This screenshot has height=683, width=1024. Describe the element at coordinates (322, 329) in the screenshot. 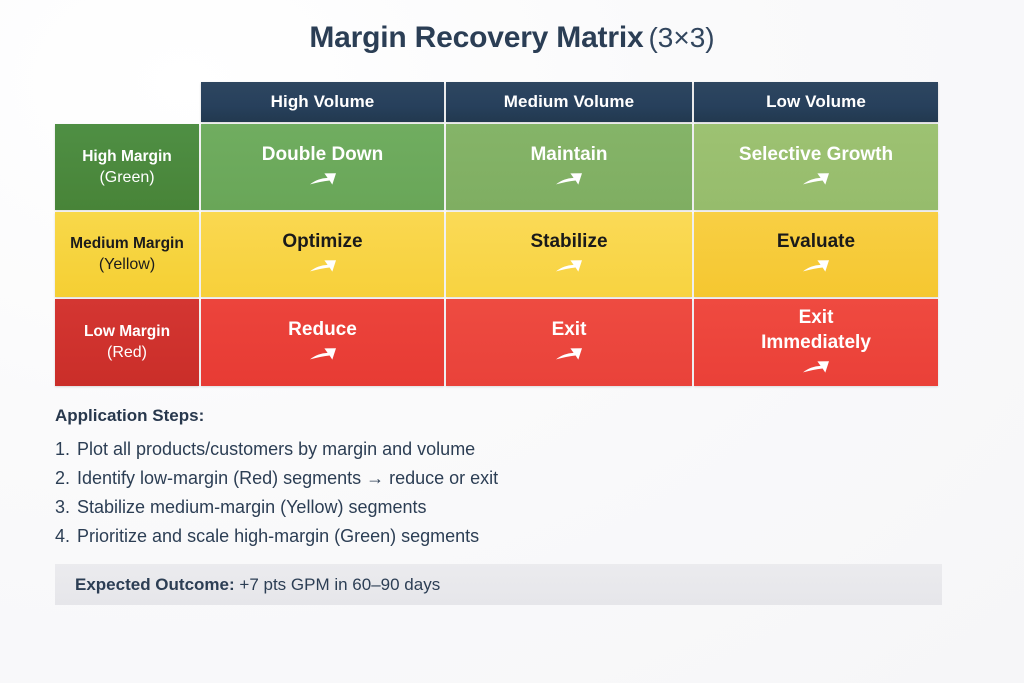

I see `matrix-cell-label: Reduce` at that location.